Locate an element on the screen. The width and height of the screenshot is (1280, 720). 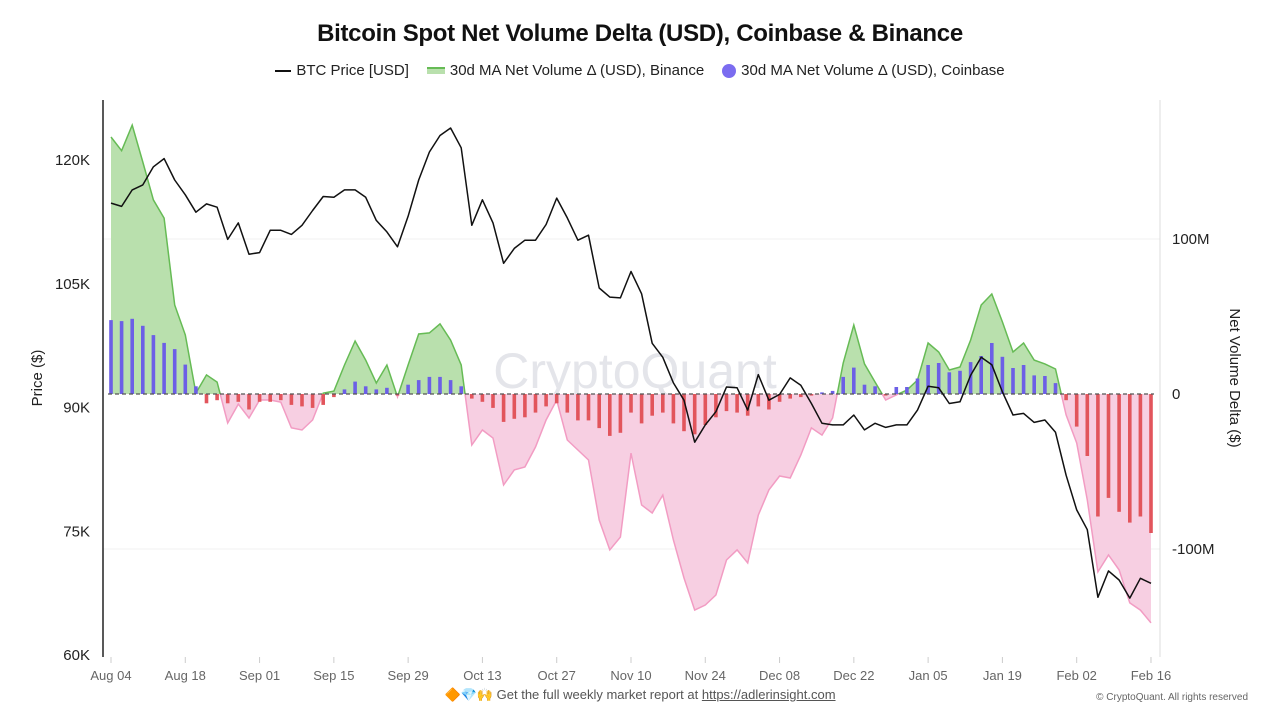
right-axis-label: Net Volume Delta ($) is located at coordinates (1234, 377).